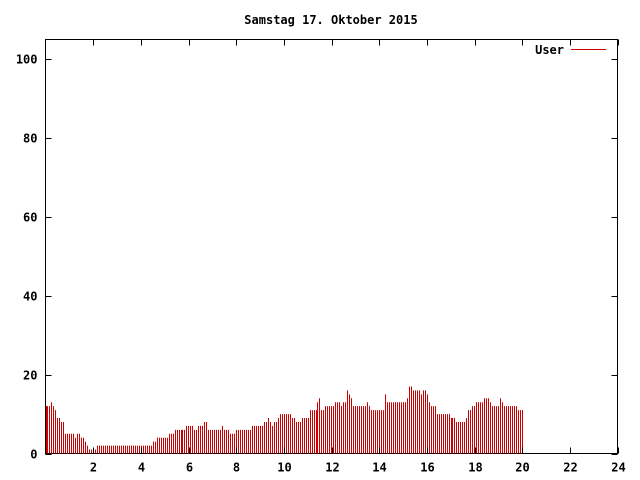 The image size is (640, 480). Describe the element at coordinates (427, 468) in the screenshot. I see `x-tick-label: 16` at that location.